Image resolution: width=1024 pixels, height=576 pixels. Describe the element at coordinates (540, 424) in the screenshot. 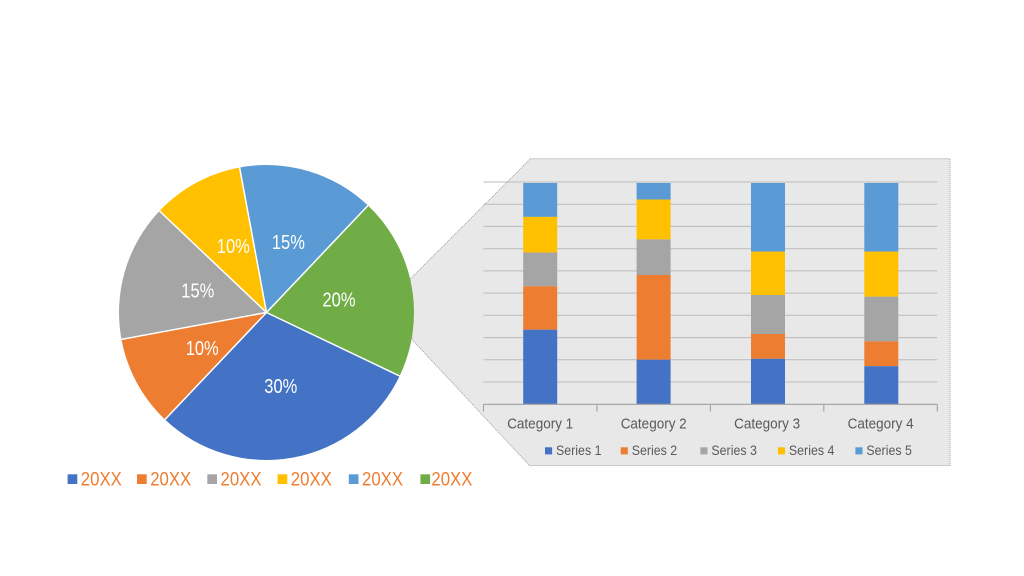

I see `svg-text: Category 1` at that location.